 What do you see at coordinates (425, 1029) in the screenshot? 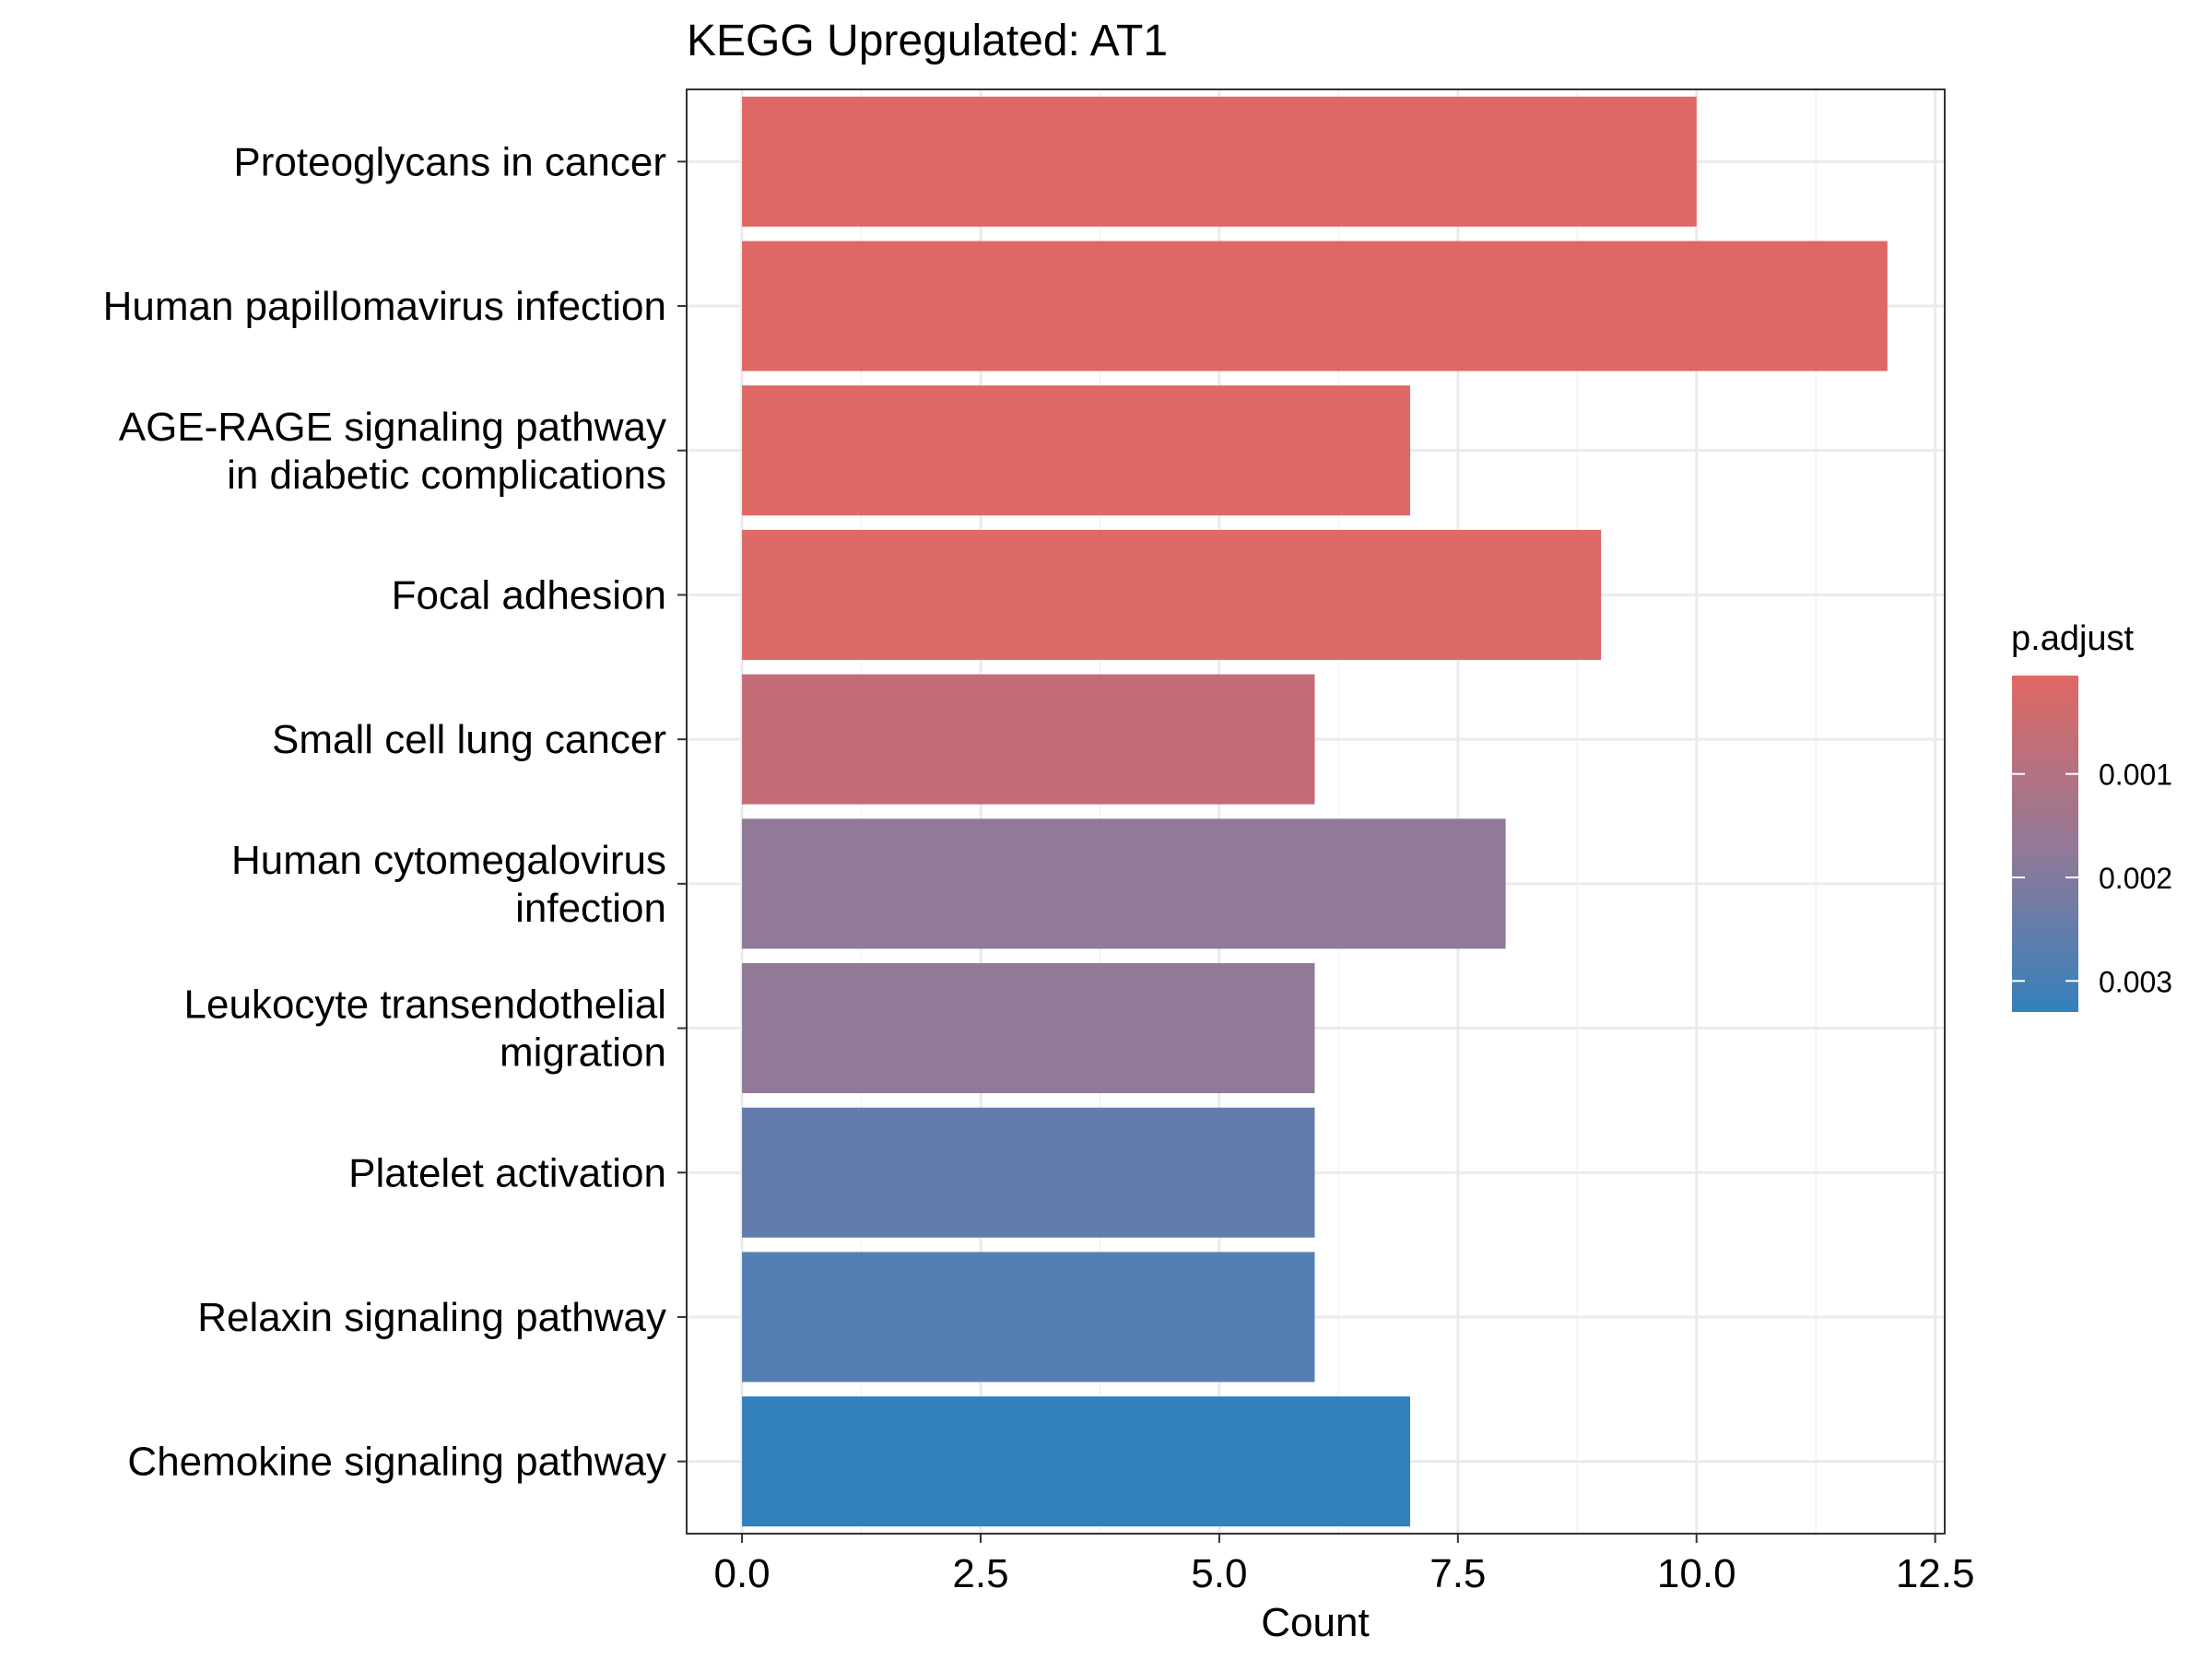
I see `y-tick-label: Leukocyte transendothelial migration` at bounding box center [425, 1029].